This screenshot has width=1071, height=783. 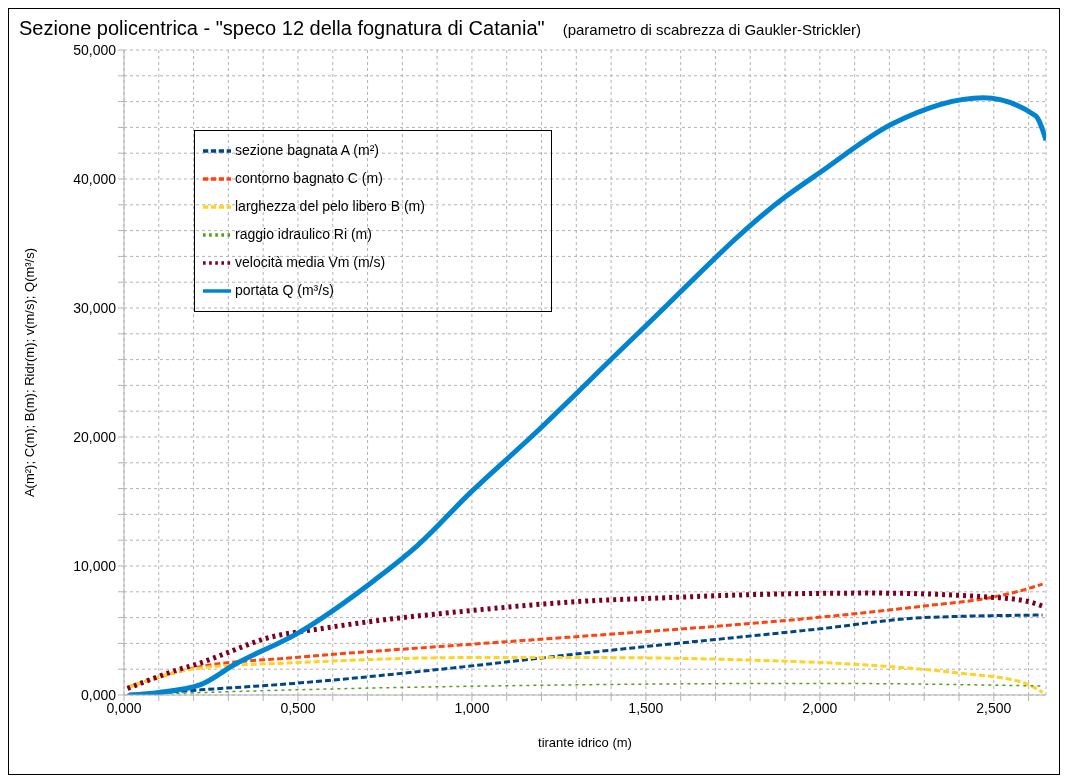 What do you see at coordinates (282, 28) in the screenshot?
I see `chart-title: Sezione policentrica - "speco 12 della fognatura di Catania"` at bounding box center [282, 28].